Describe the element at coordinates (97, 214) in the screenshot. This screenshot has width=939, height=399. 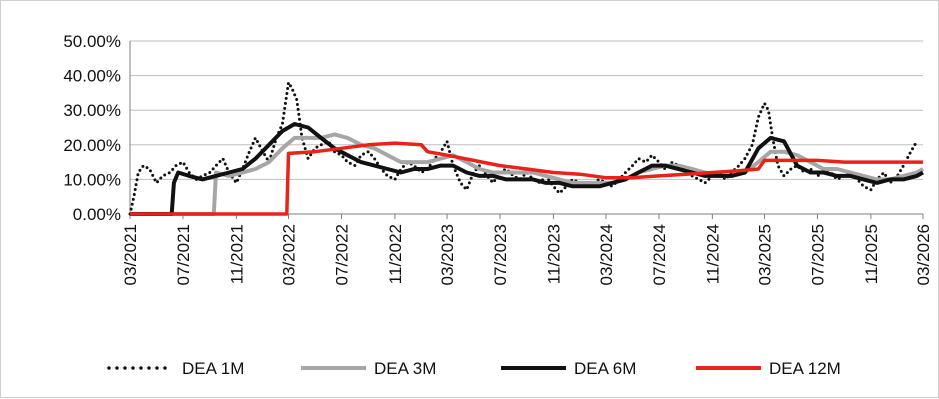
I see `y-tick-label: 0.00%` at that location.